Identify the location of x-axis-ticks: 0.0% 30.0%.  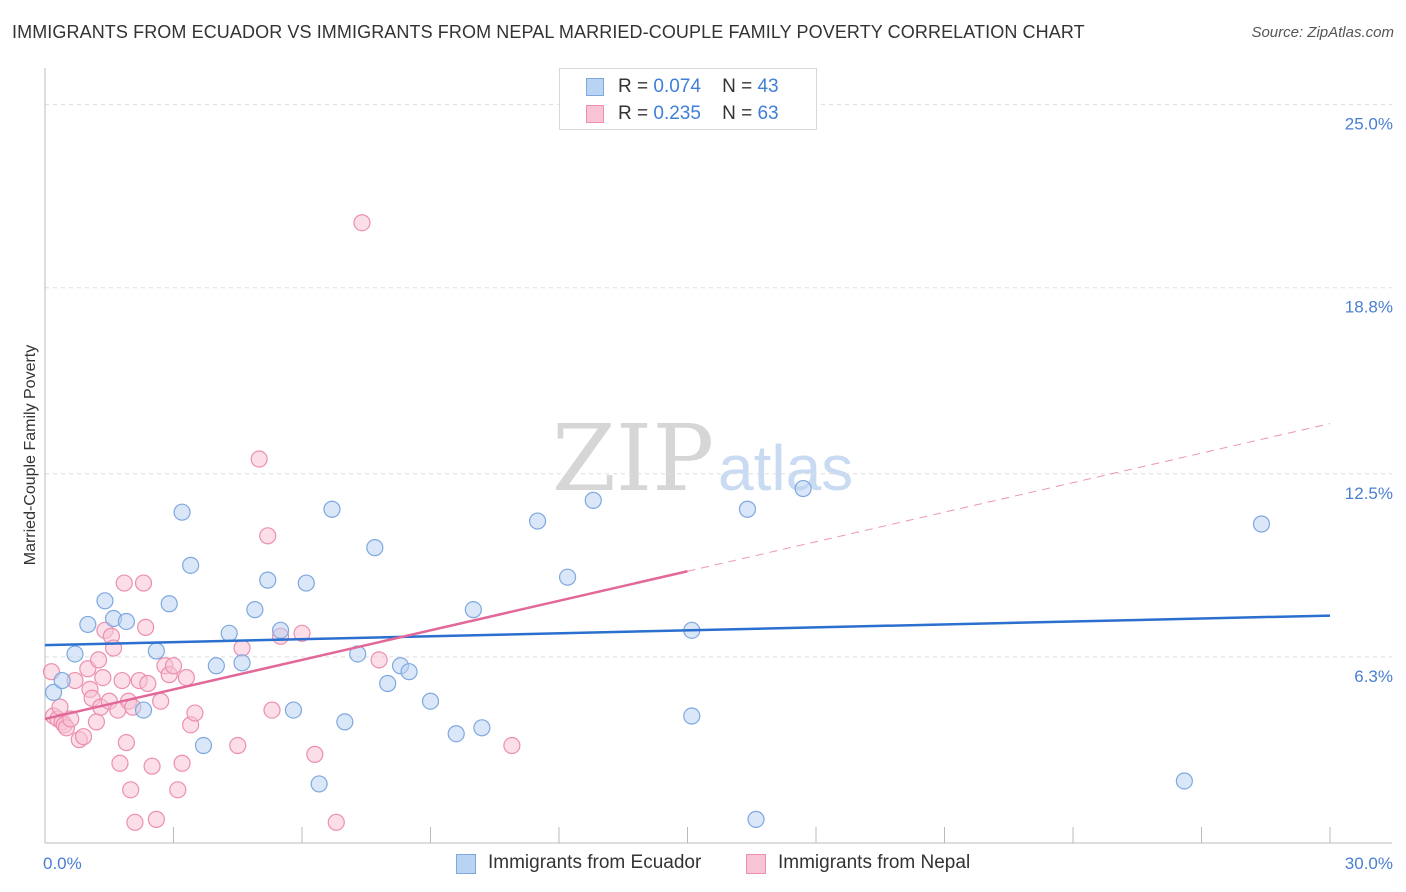
(718, 863).